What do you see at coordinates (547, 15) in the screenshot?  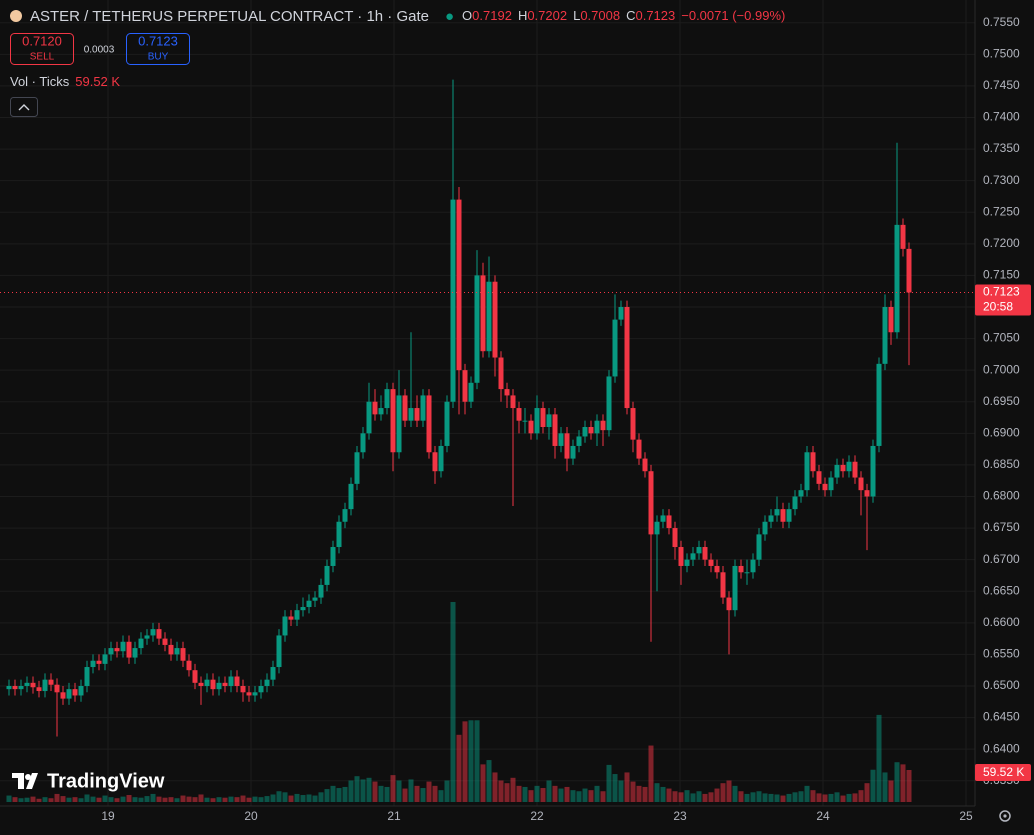 I see `ohlc-value: 0.7202` at bounding box center [547, 15].